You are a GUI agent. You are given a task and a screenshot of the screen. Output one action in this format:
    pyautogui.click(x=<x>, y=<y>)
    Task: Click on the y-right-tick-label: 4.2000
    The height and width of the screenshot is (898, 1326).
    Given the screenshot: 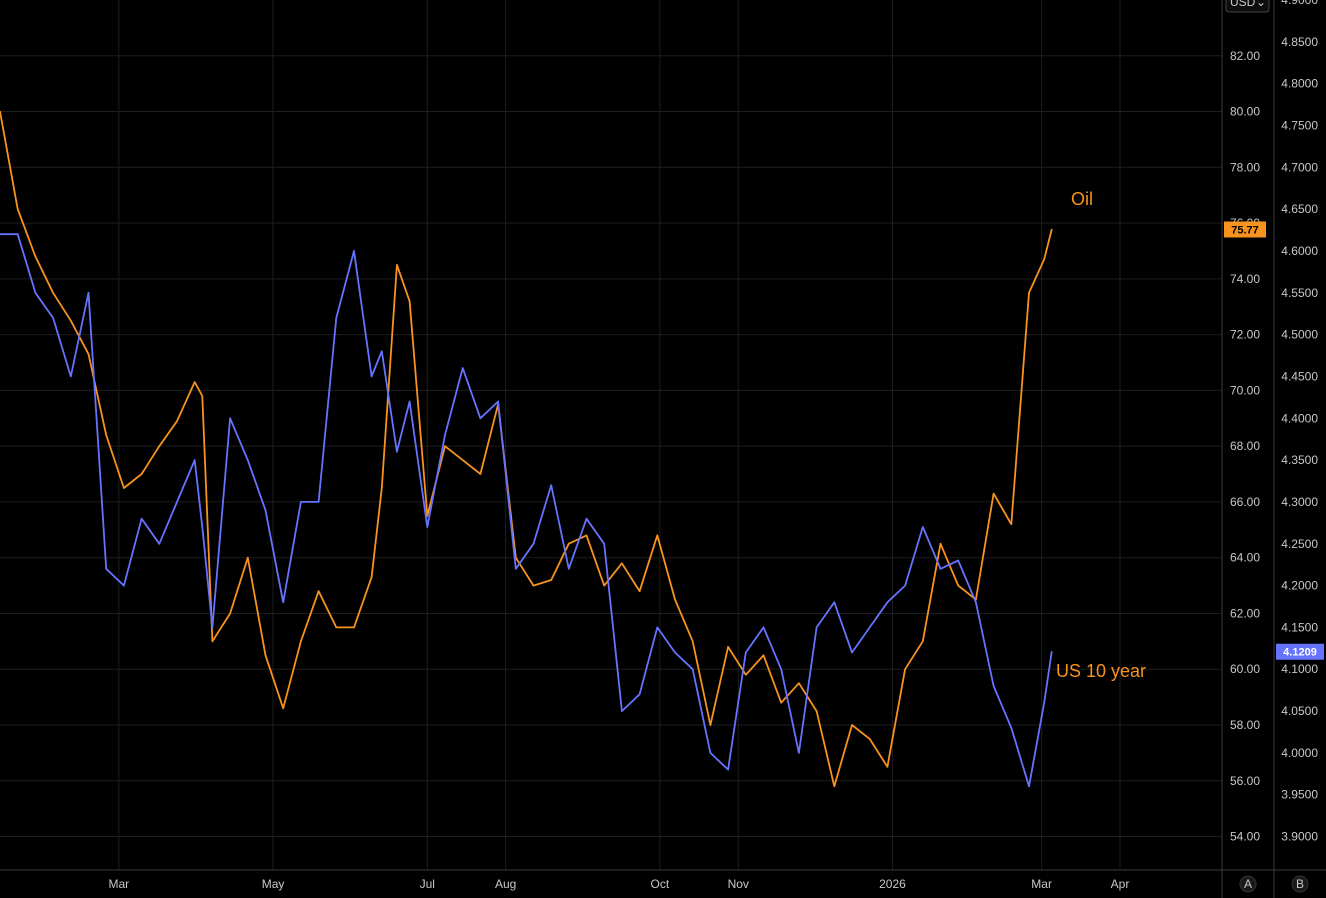 What is the action you would take?
    pyautogui.click(x=1299, y=586)
    